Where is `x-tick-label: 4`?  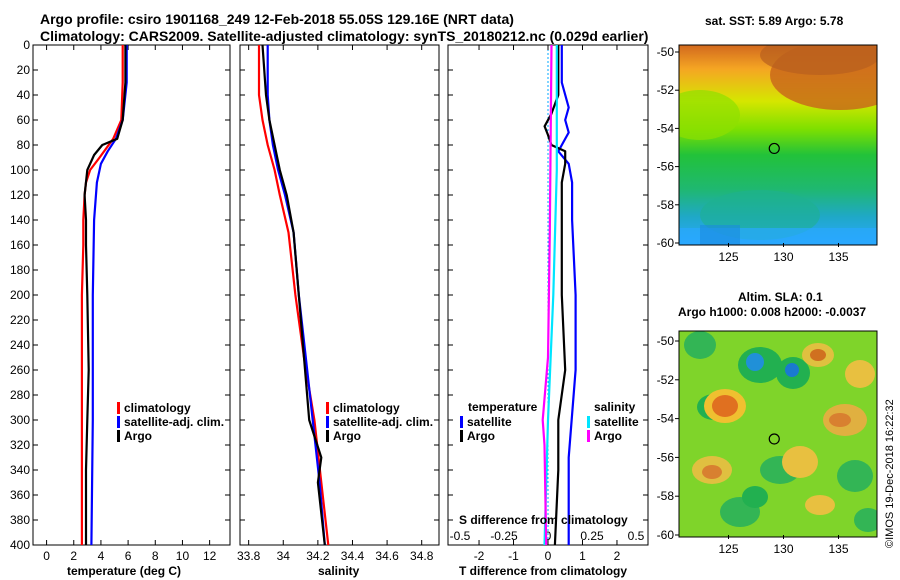 x-tick-label: 4 is located at coordinates (101, 556).